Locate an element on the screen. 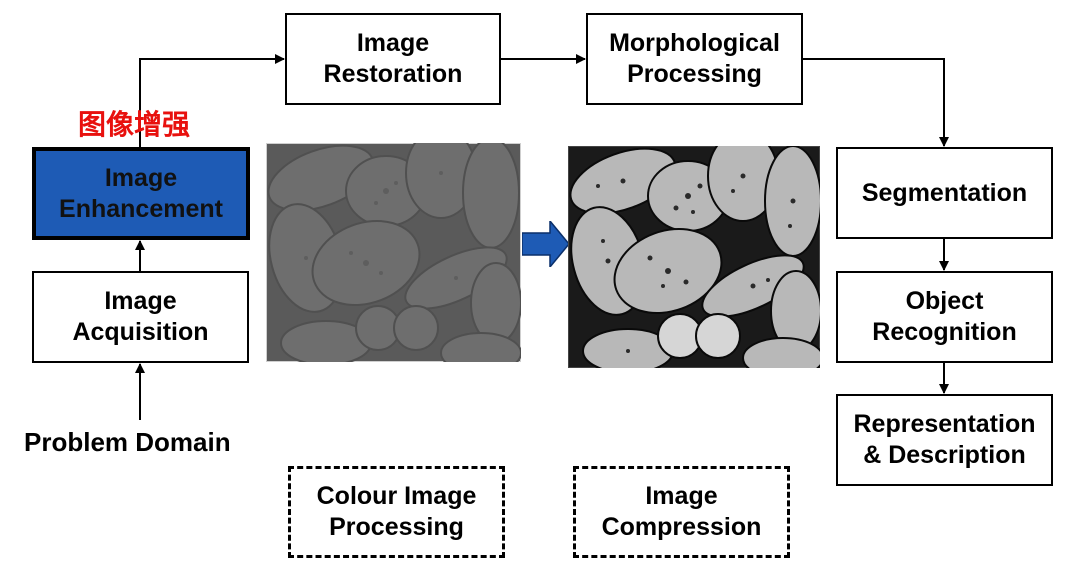 The height and width of the screenshot is (580, 1070). object-recognition-box: Object Recognition is located at coordinates (944, 317).